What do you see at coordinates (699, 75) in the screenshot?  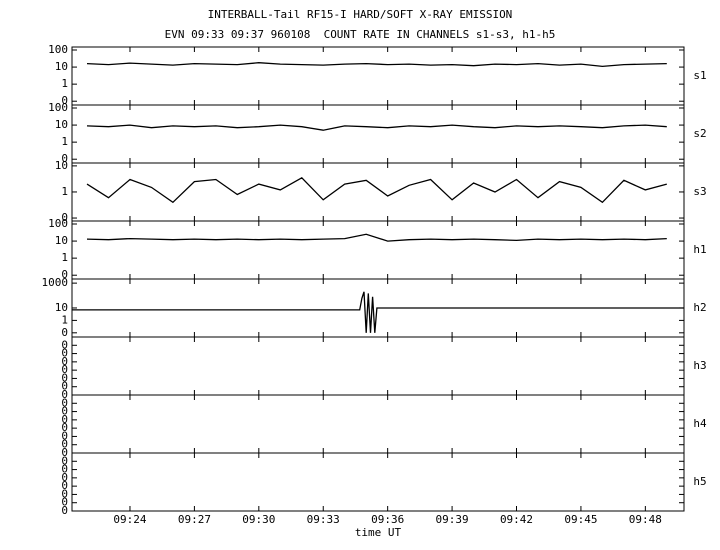 I see `channel-label: s1` at bounding box center [699, 75].